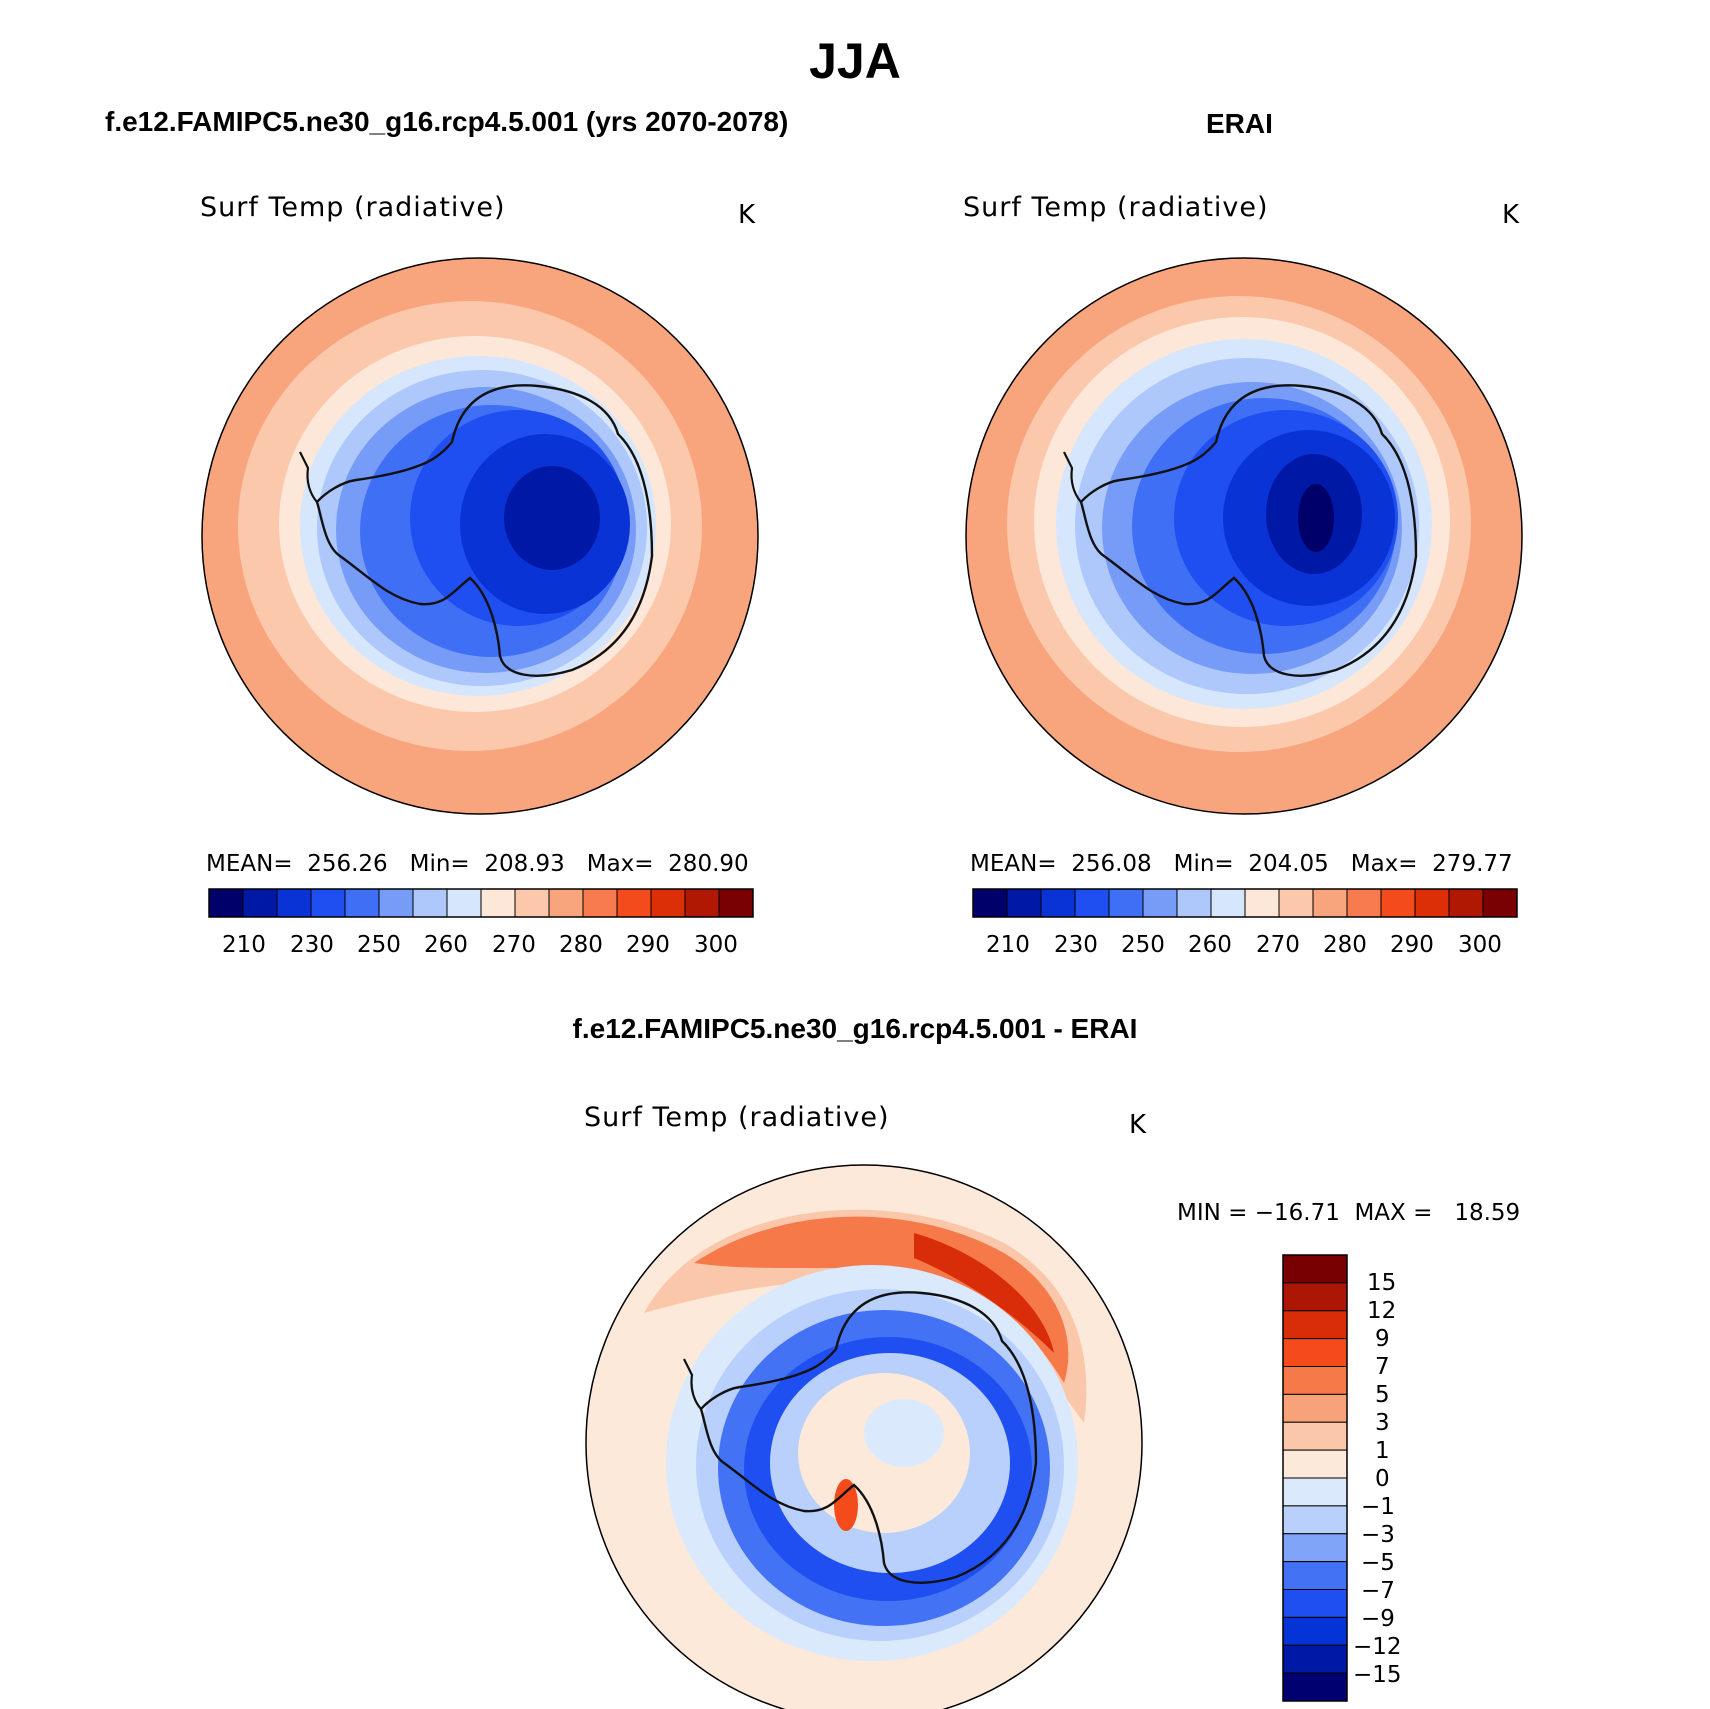 The width and height of the screenshot is (1710, 1709). I want to click on obs-map-border, so click(1244, 536).